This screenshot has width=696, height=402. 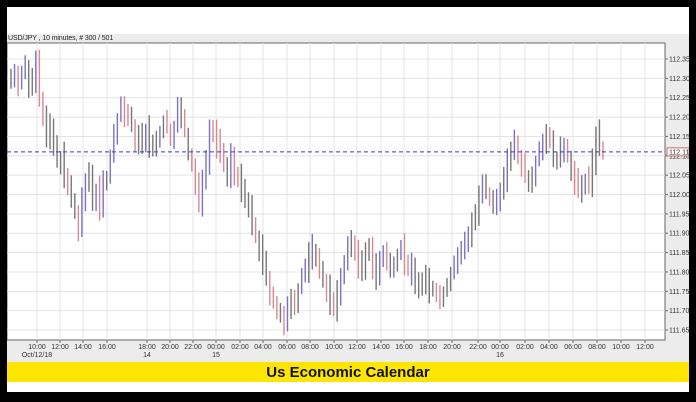 I want to click on y-tick-label: 111.80, so click(x=679, y=272).